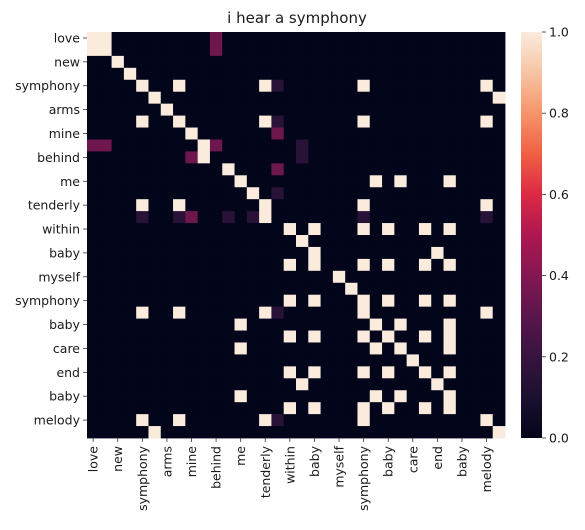 The image size is (585, 530). I want to click on y-tick-label: within, so click(61, 229).